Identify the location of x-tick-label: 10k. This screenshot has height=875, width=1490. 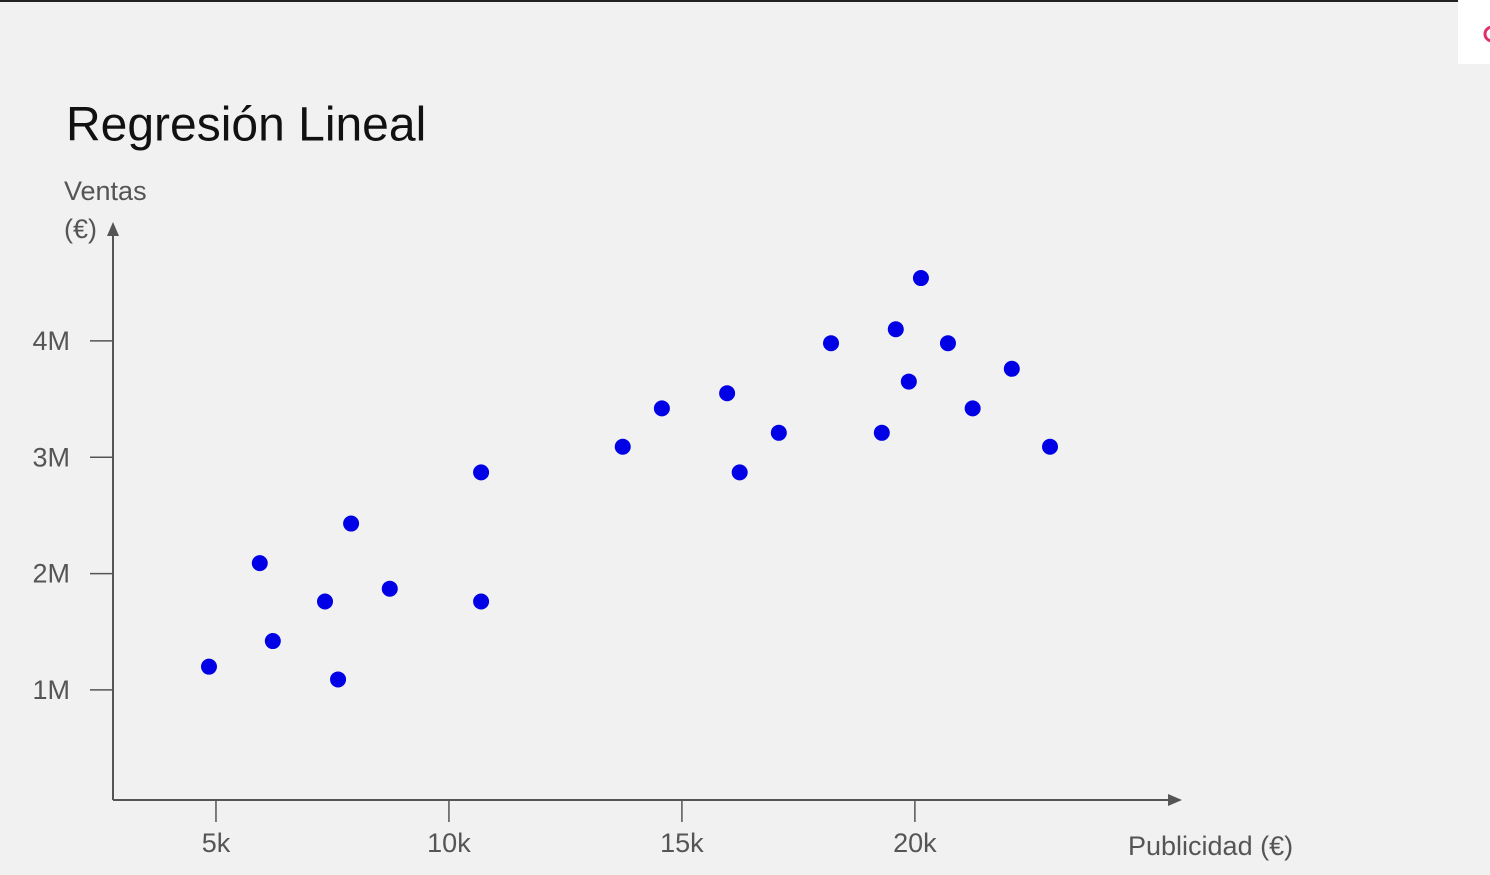
(449, 843).